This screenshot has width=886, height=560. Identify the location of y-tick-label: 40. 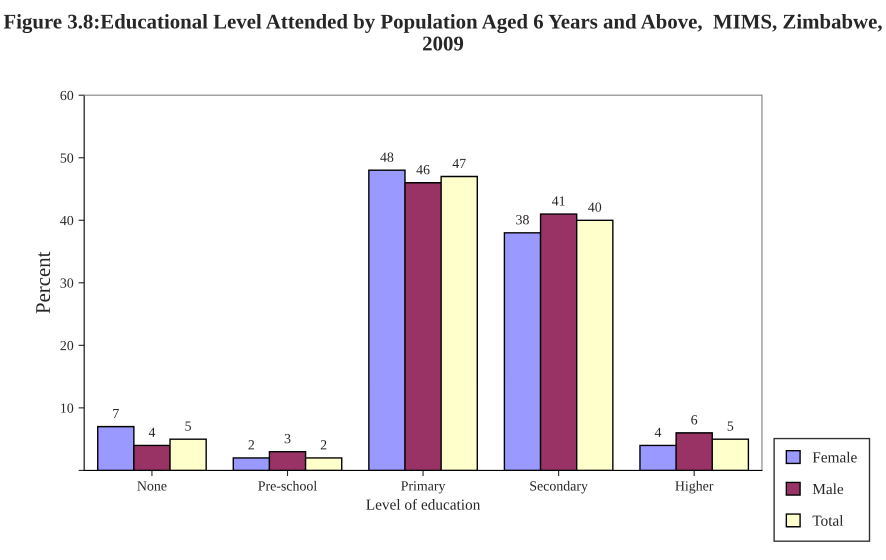
(67, 221).